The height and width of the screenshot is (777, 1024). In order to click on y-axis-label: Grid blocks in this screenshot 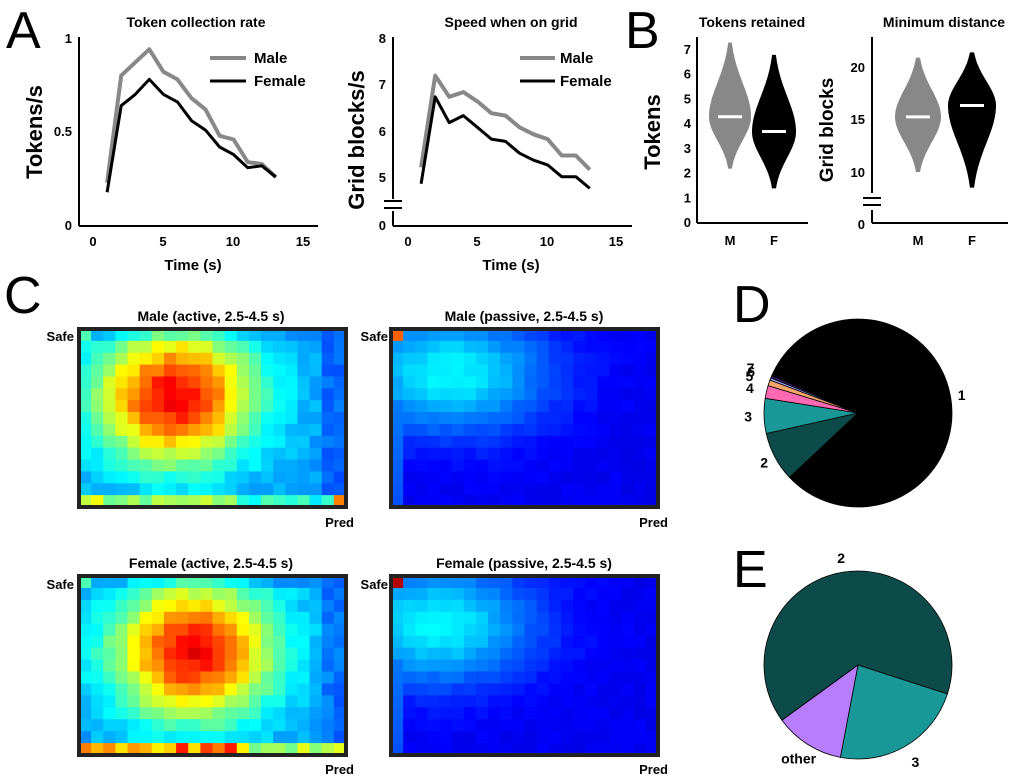, I will do `click(827, 130)`.